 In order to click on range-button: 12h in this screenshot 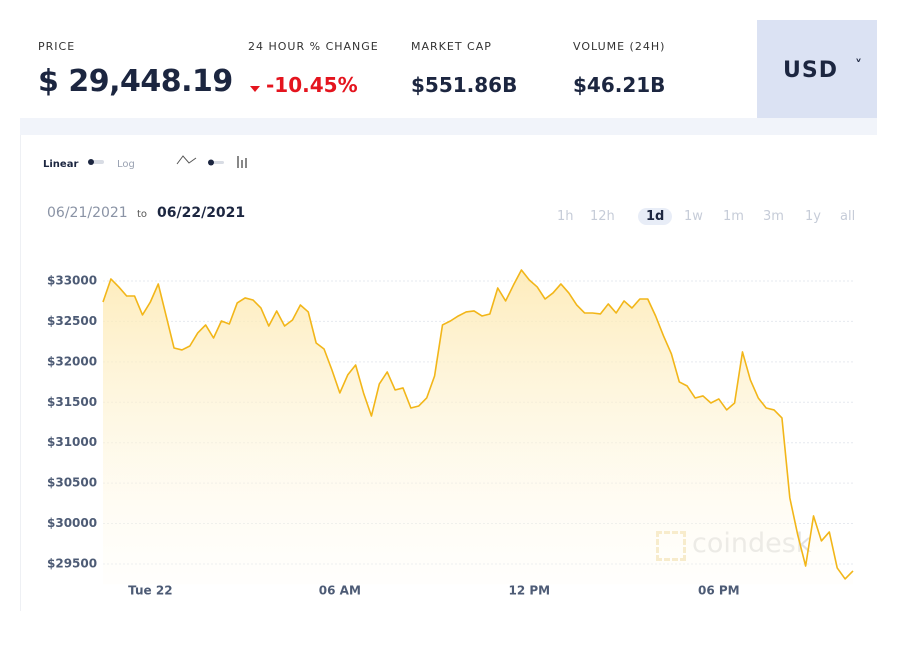, I will do `click(602, 216)`.